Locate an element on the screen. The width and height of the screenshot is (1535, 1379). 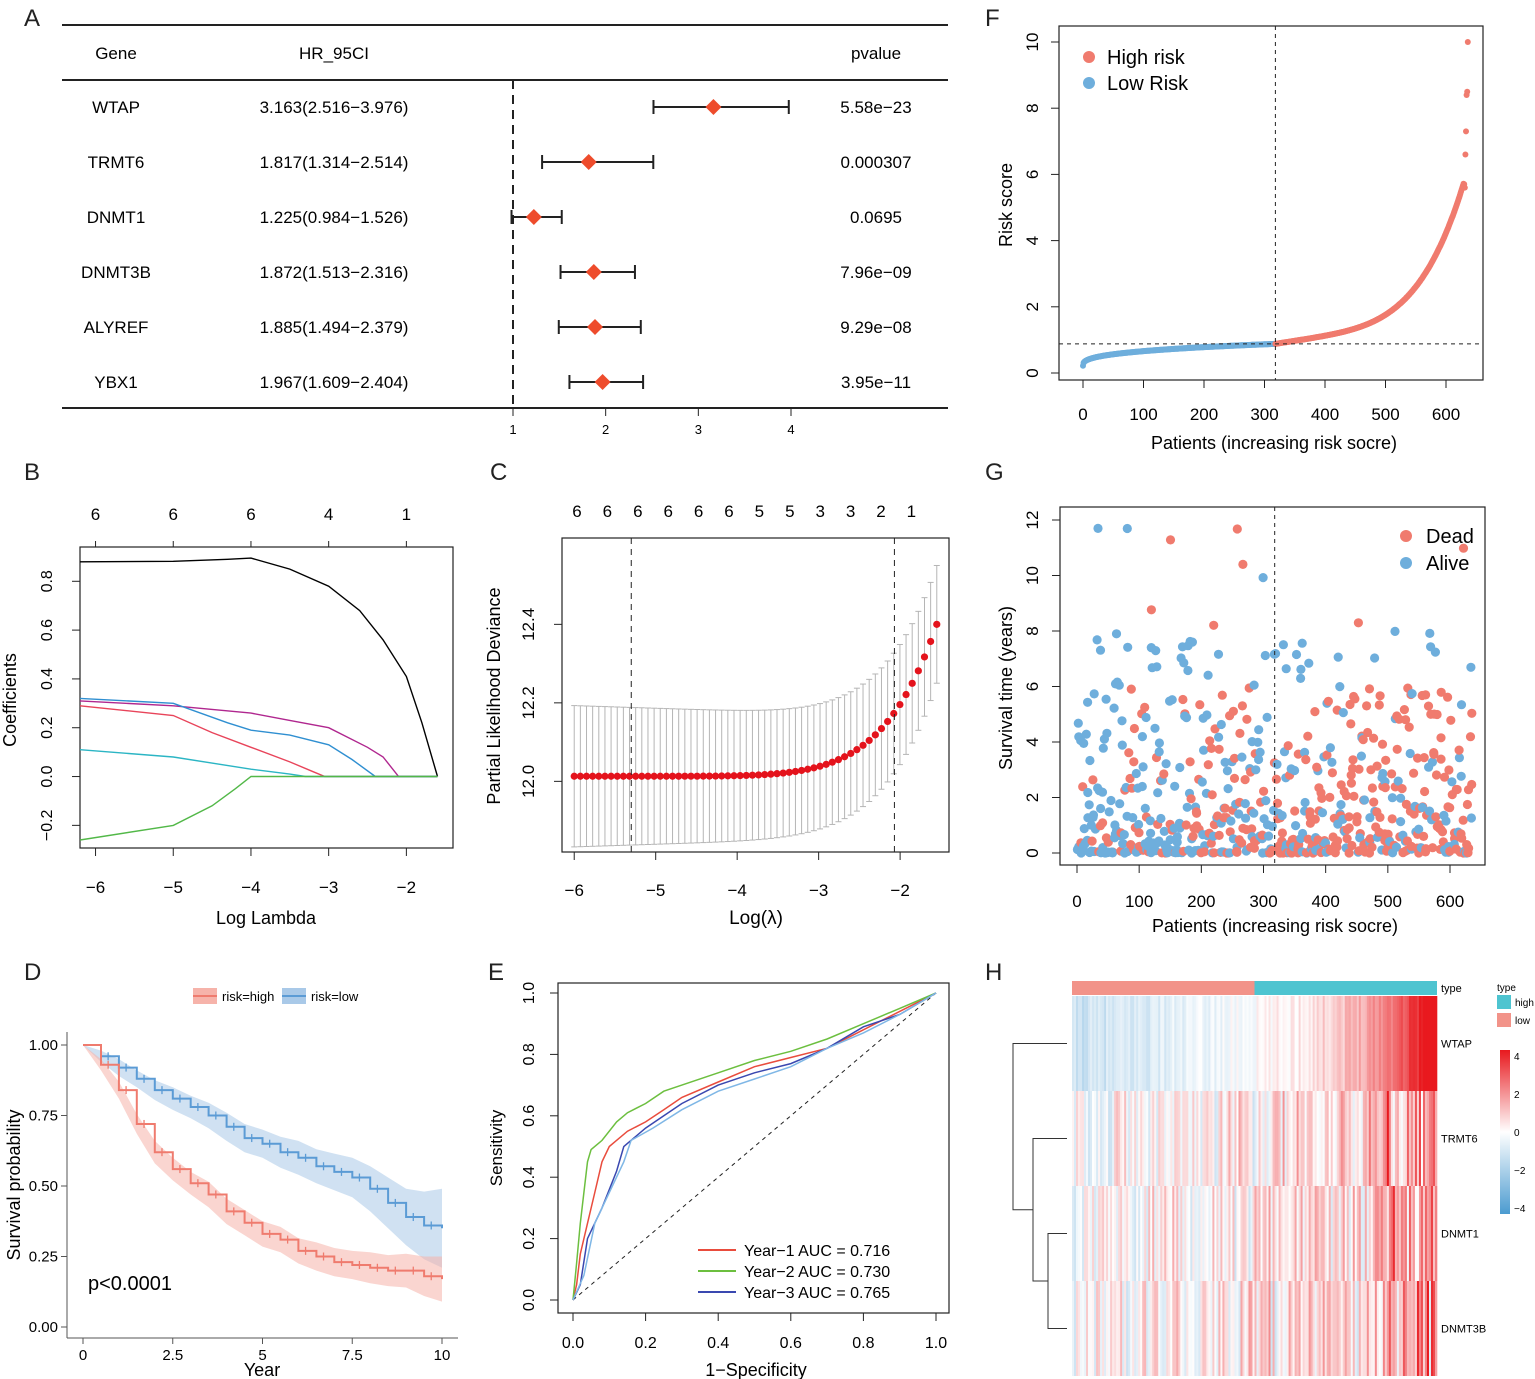
forest-gene-label: TRMT6 is located at coordinates (116, 162).